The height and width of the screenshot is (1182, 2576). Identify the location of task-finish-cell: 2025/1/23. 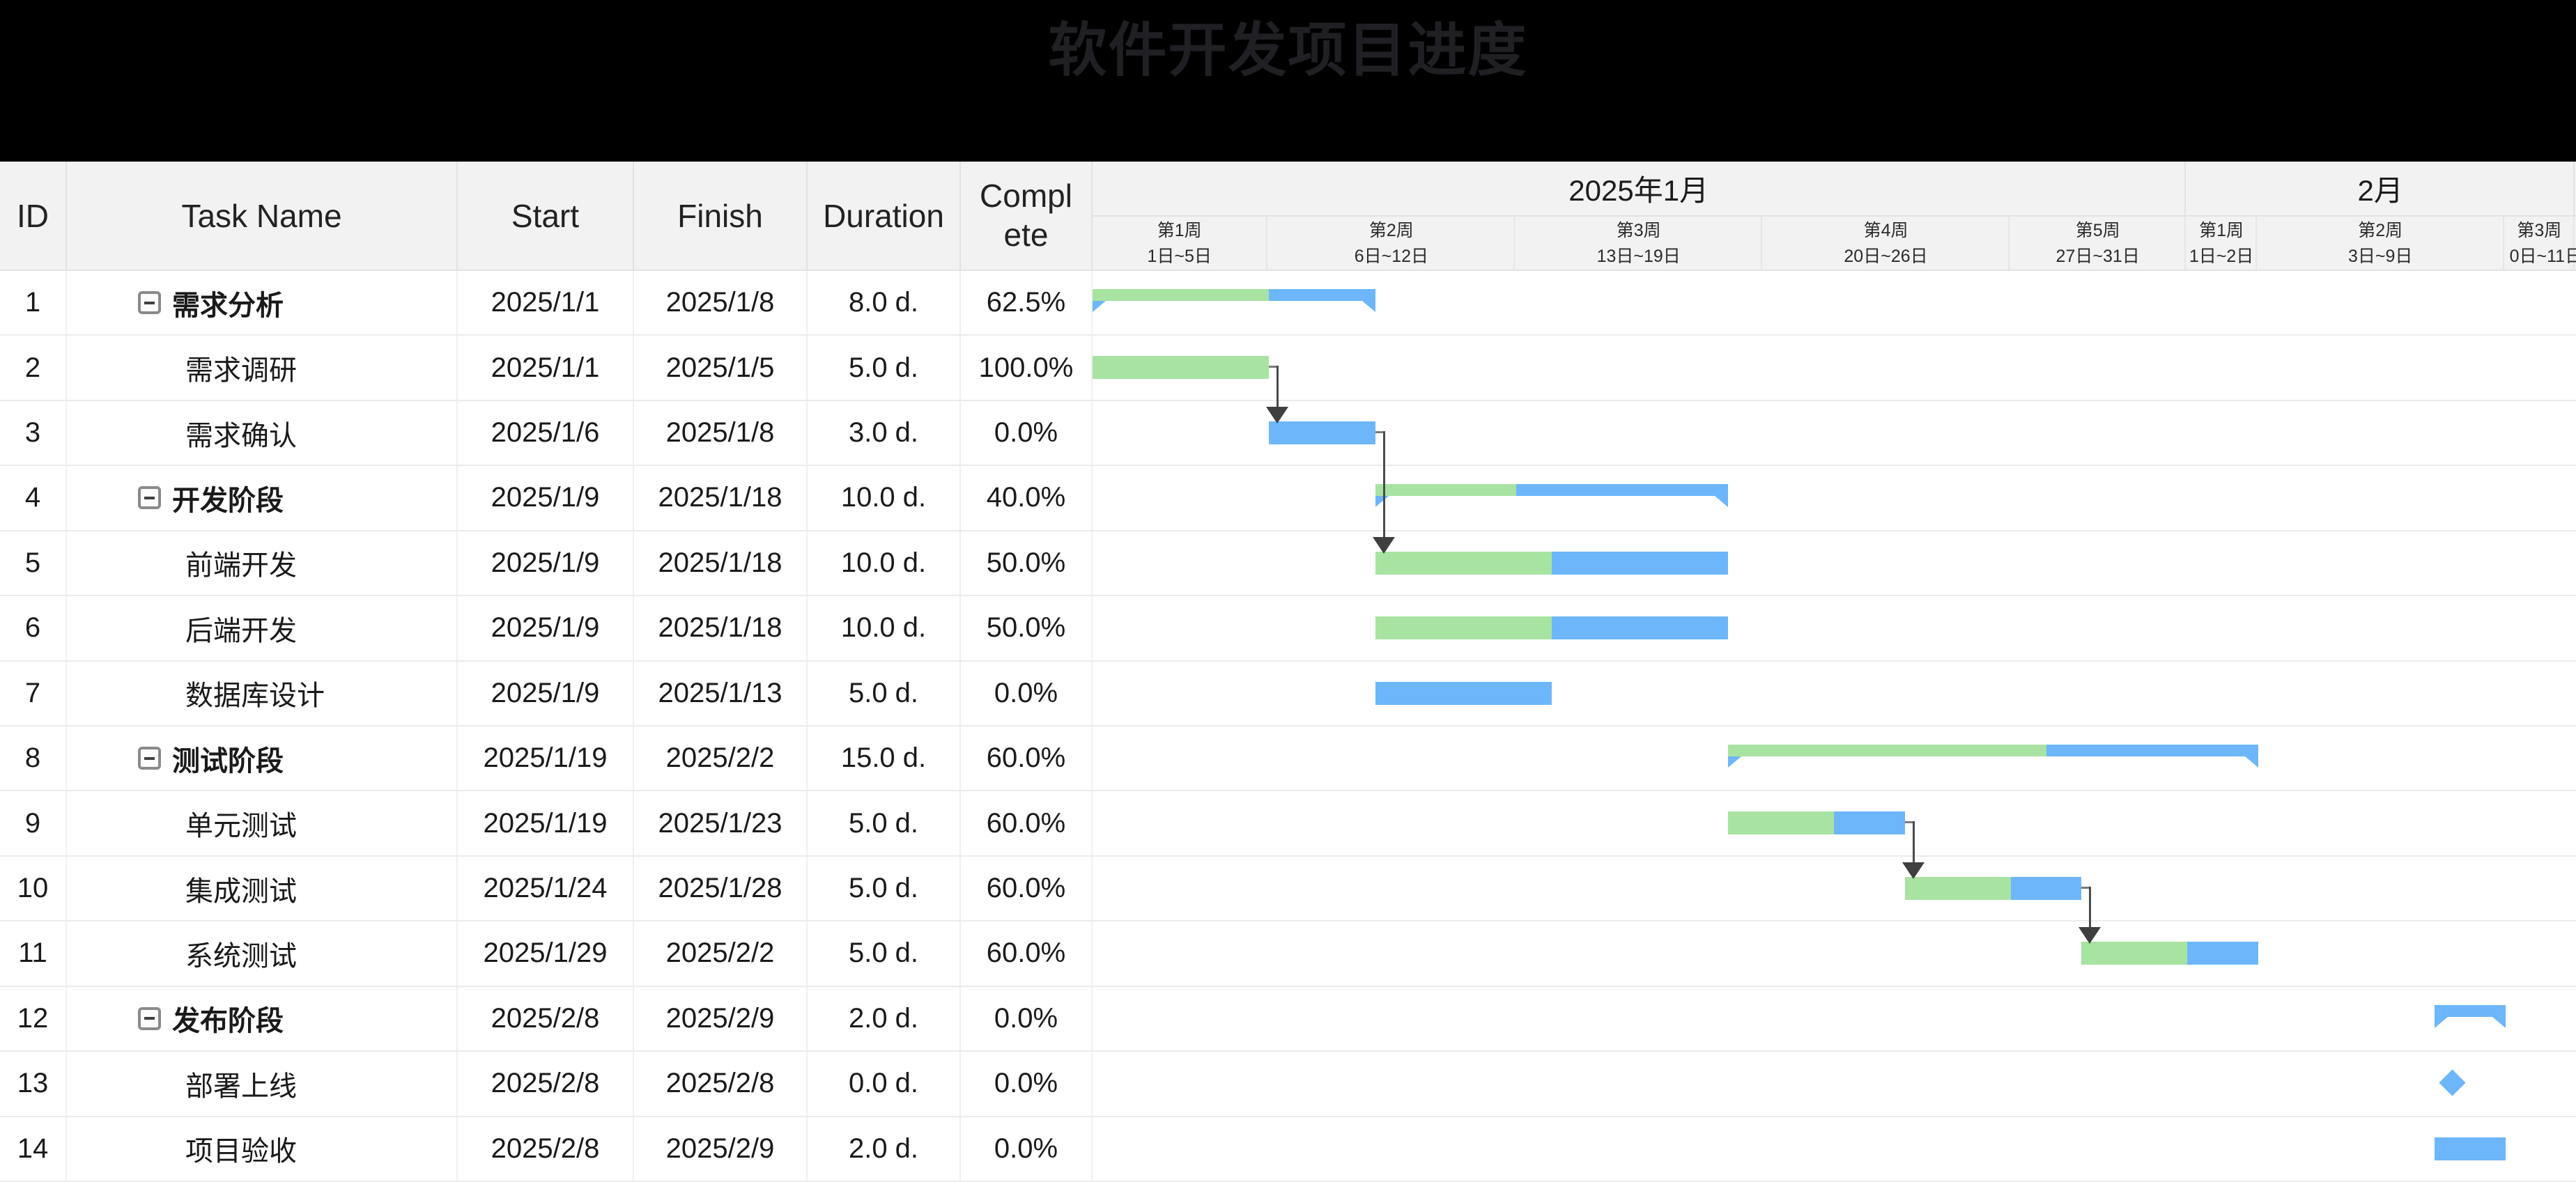
(721, 823).